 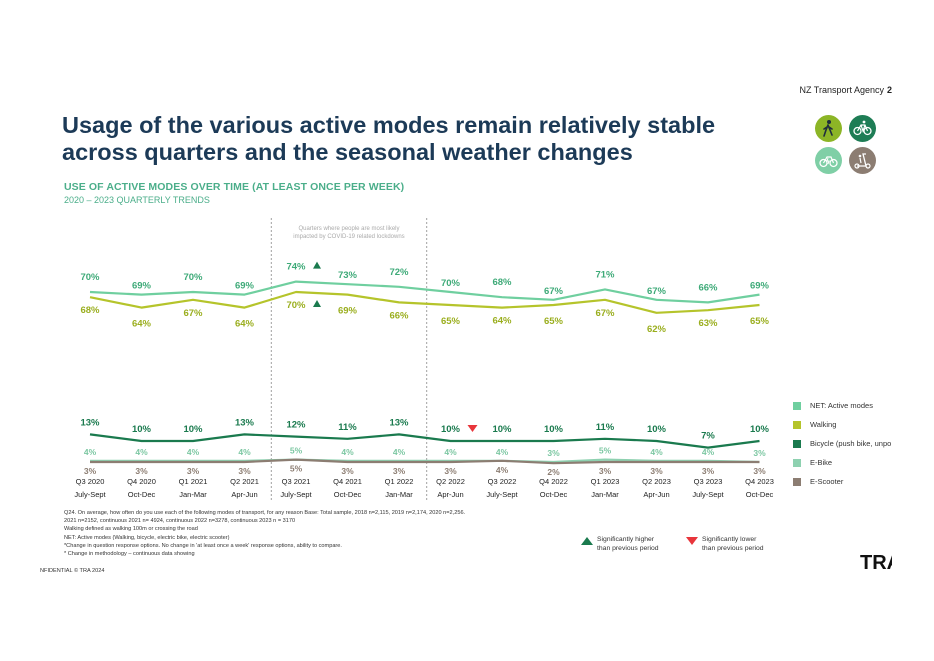 I want to click on covid-note-line-1: Quarters where people are most likely, so click(x=348, y=229).